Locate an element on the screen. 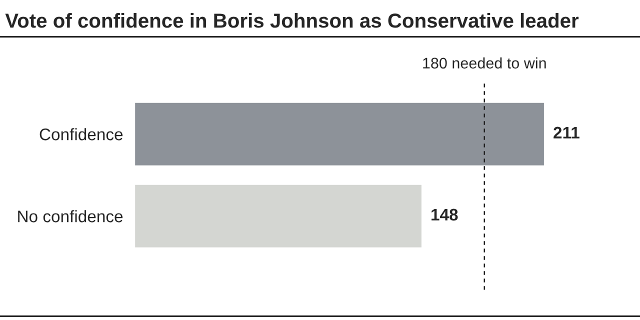 The image size is (640, 320). data-label: 148 is located at coordinates (445, 214).